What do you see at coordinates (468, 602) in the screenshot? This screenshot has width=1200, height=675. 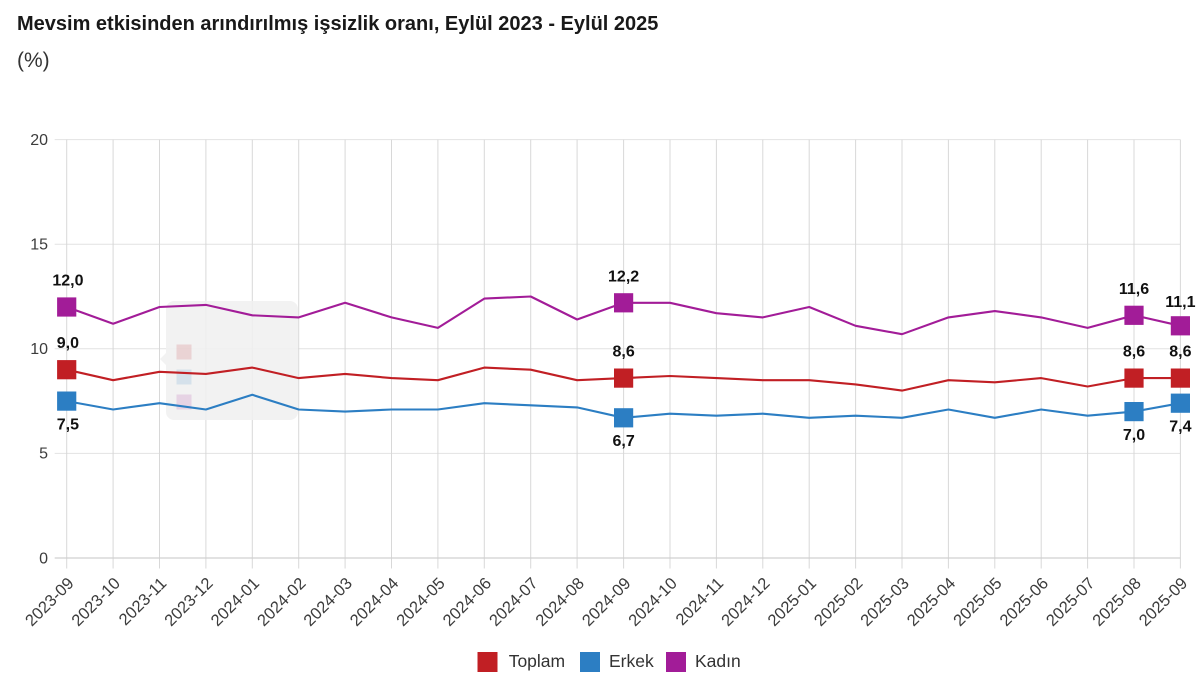 I see `svg-text: 2024-06` at bounding box center [468, 602].